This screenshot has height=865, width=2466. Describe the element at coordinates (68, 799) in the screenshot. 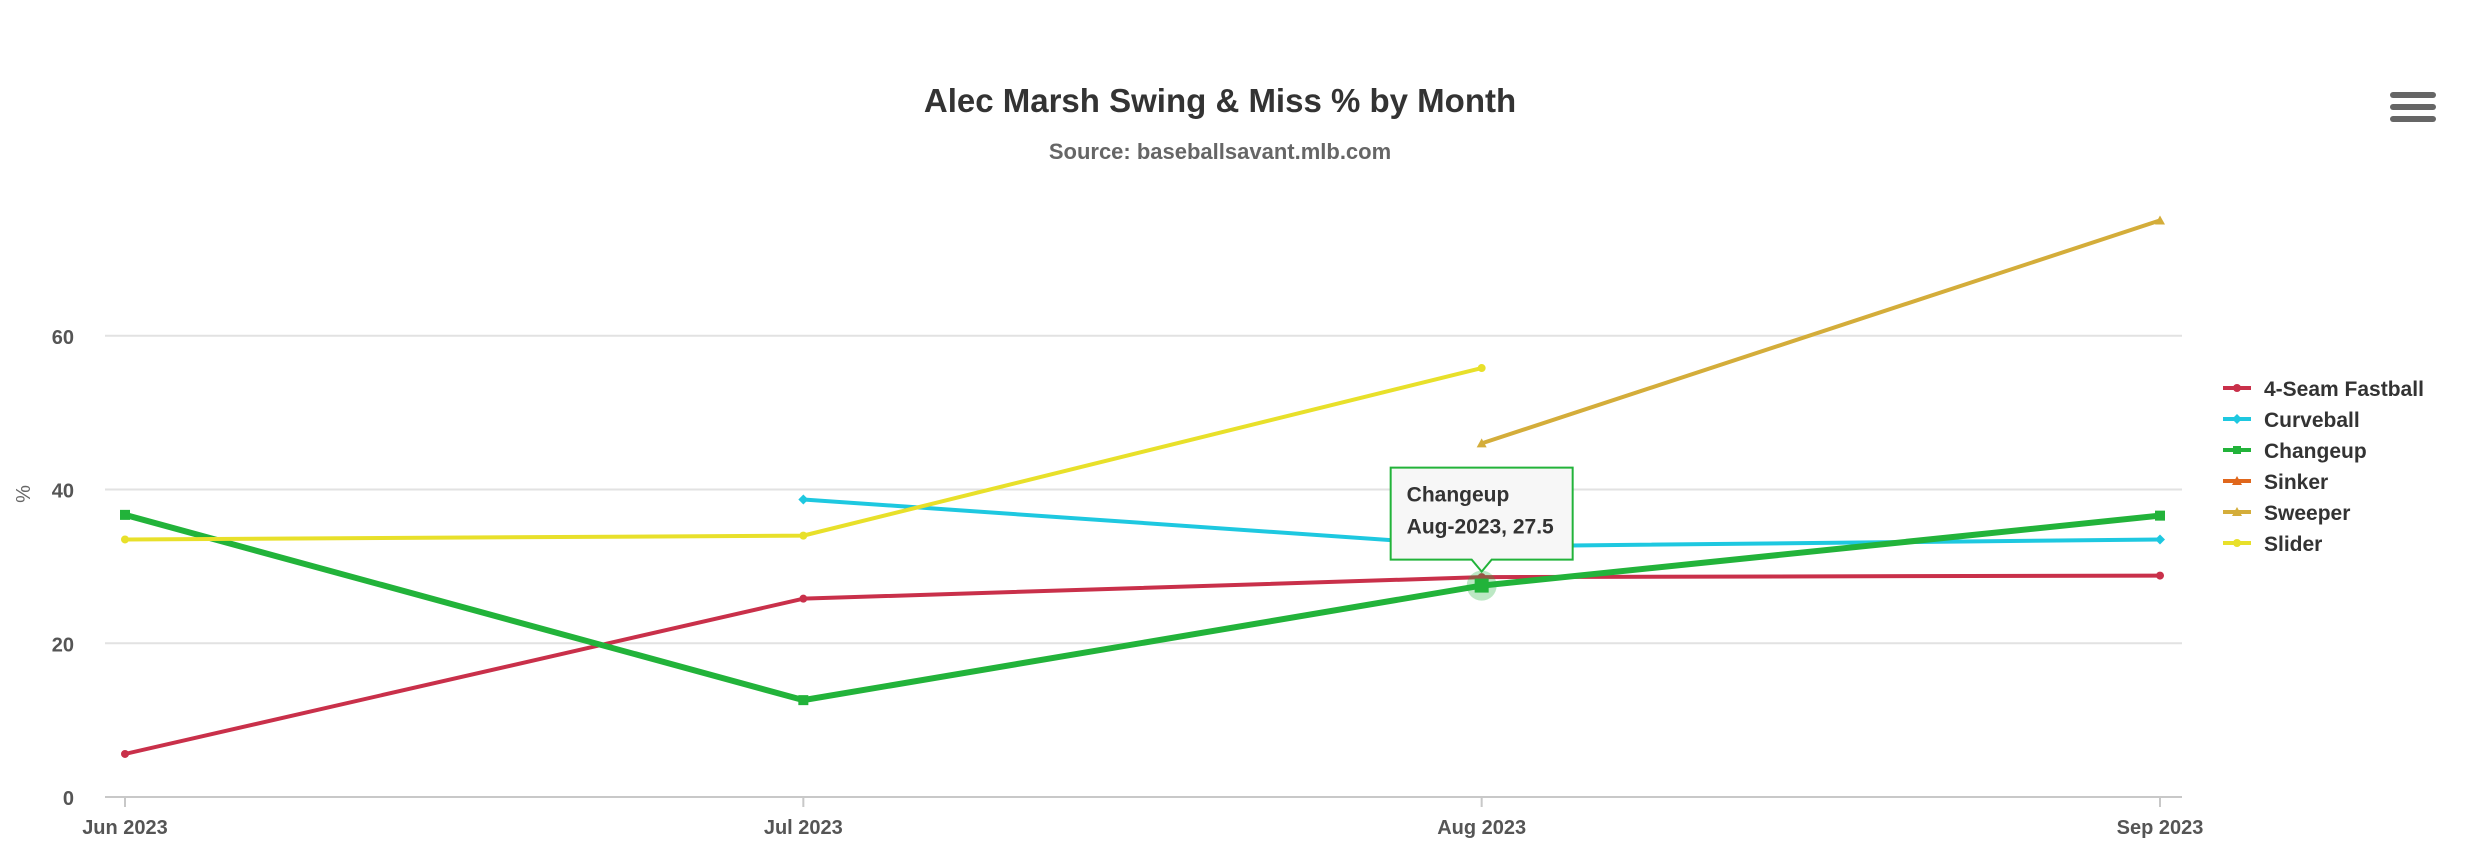

I see `y-tick-label: 0` at that location.